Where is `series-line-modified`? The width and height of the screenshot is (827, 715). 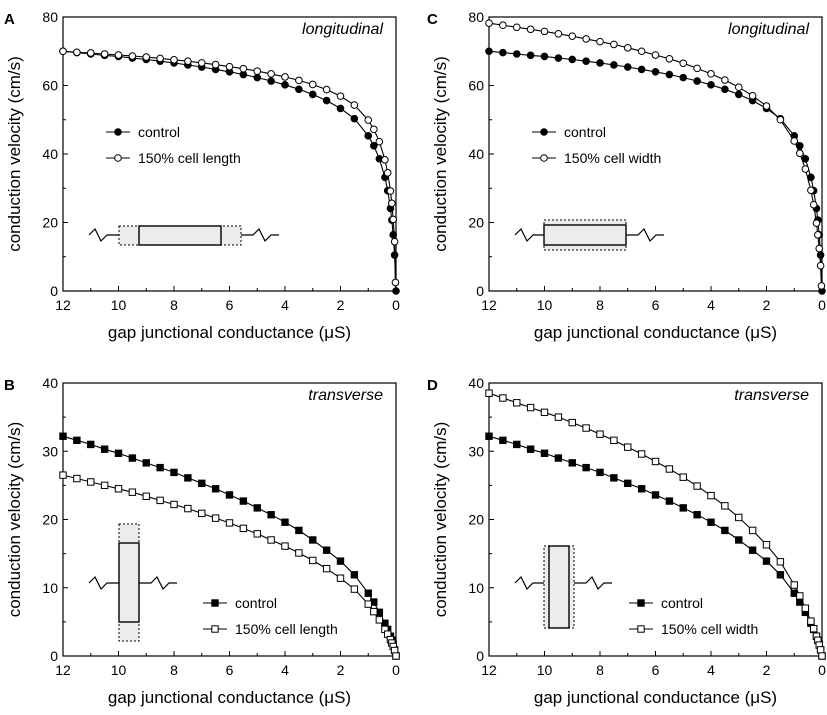 series-line-modified is located at coordinates (229, 565).